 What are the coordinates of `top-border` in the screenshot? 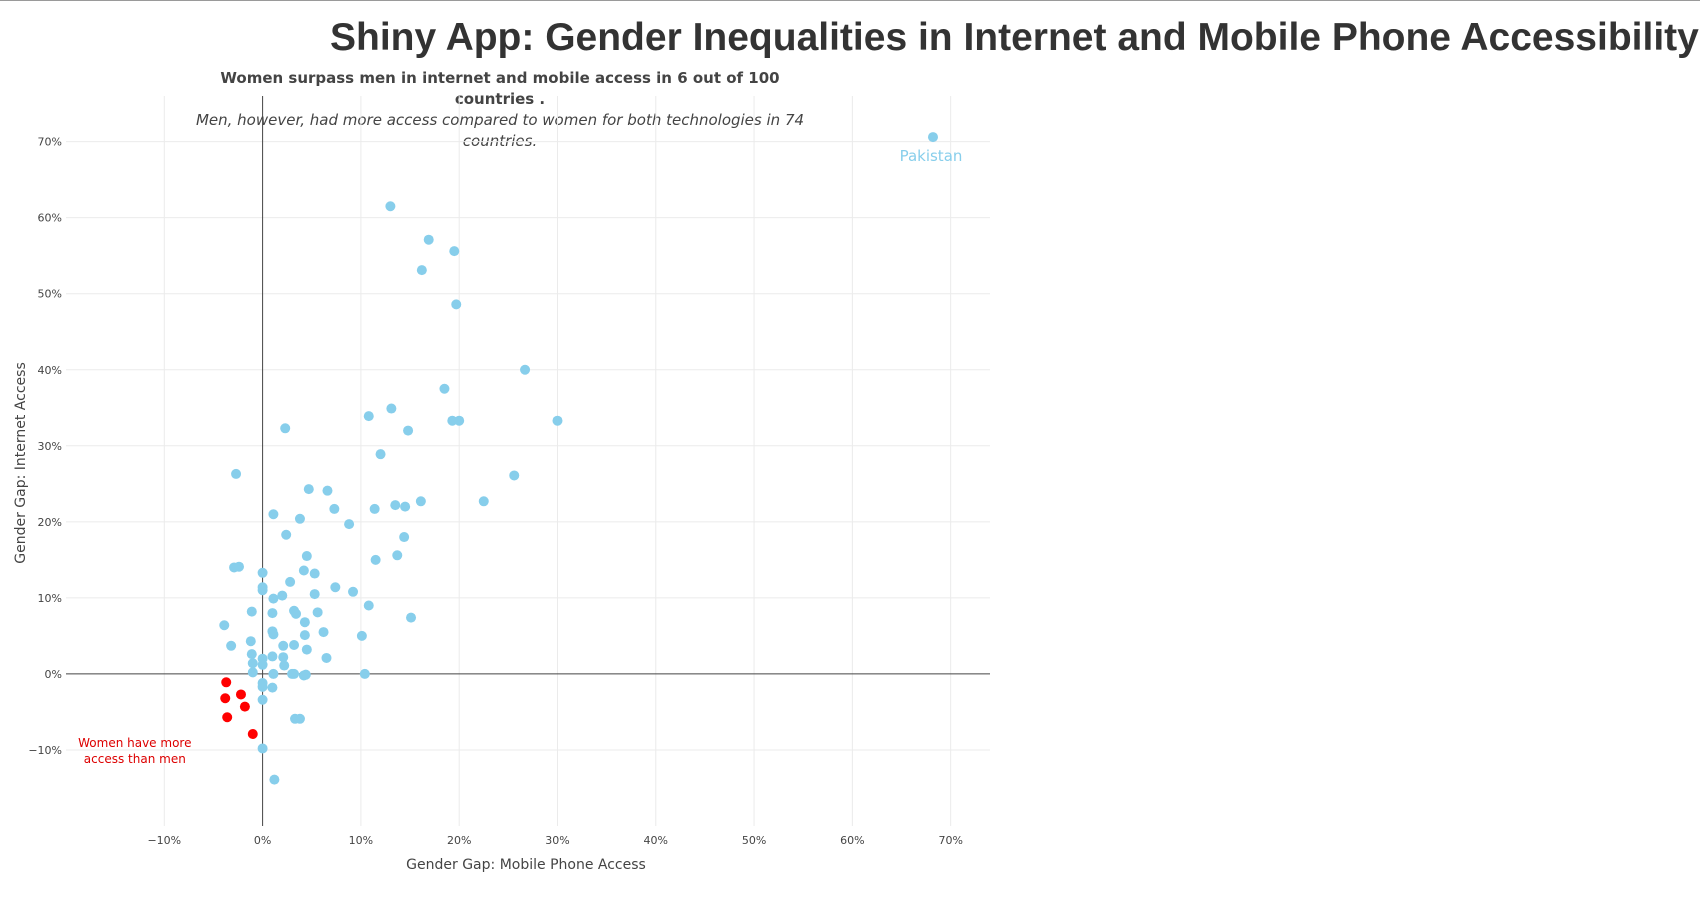 It's located at (850, 0).